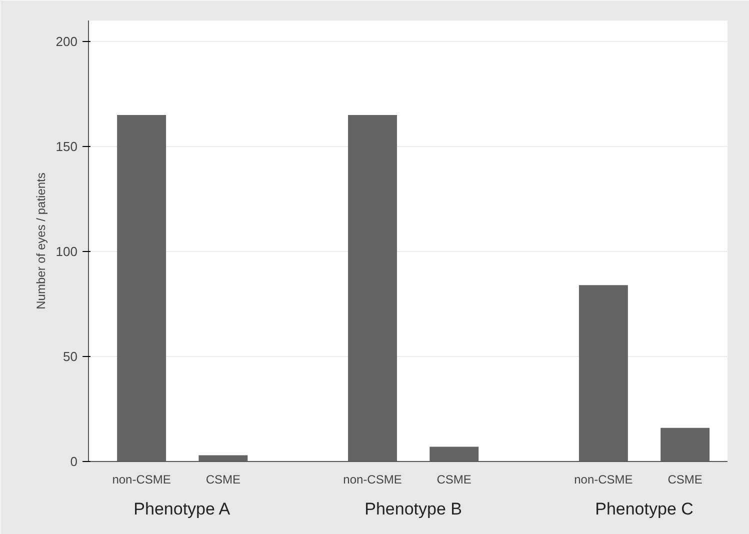 The width and height of the screenshot is (749, 534). Describe the element at coordinates (644, 509) in the screenshot. I see `text: Phenotype C` at that location.